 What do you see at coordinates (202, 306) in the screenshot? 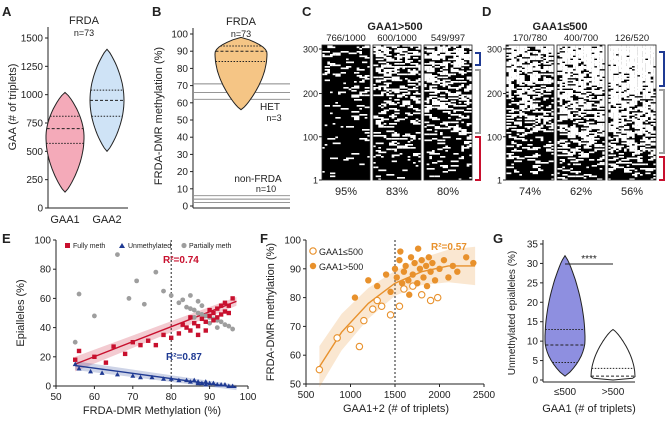
I see `partially-meth-point` at bounding box center [202, 306].